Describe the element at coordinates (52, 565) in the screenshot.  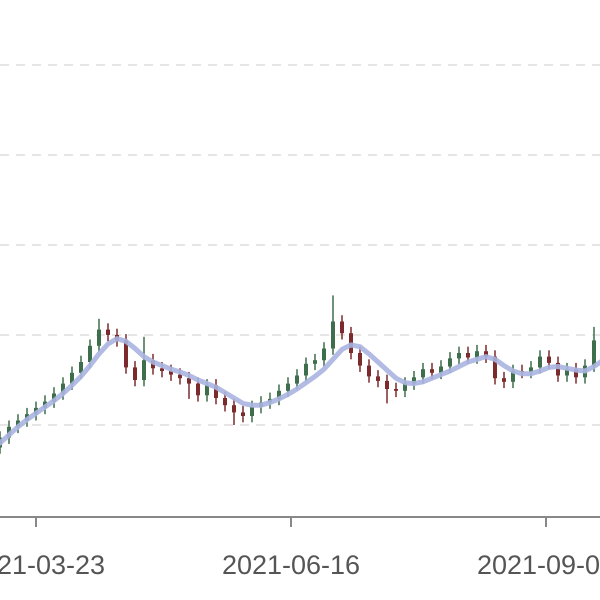
I see `x-tick-label: 2021-03-23` at that location.